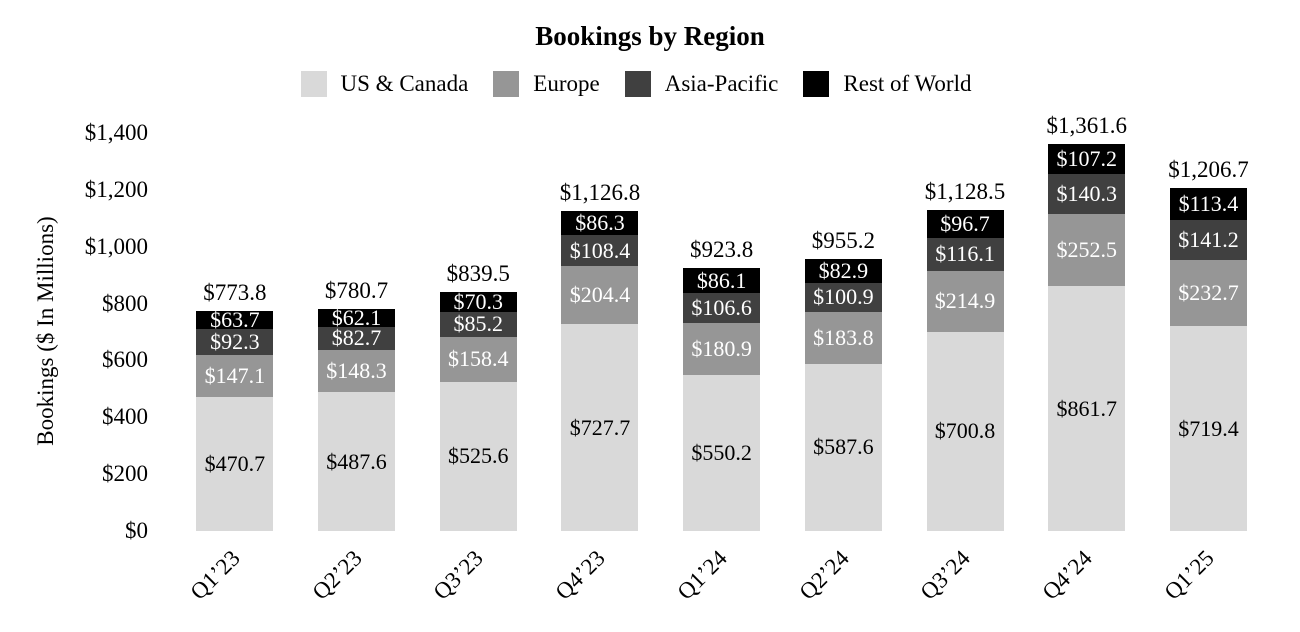  I want to click on legend-item: Rest of World, so click(887, 84).